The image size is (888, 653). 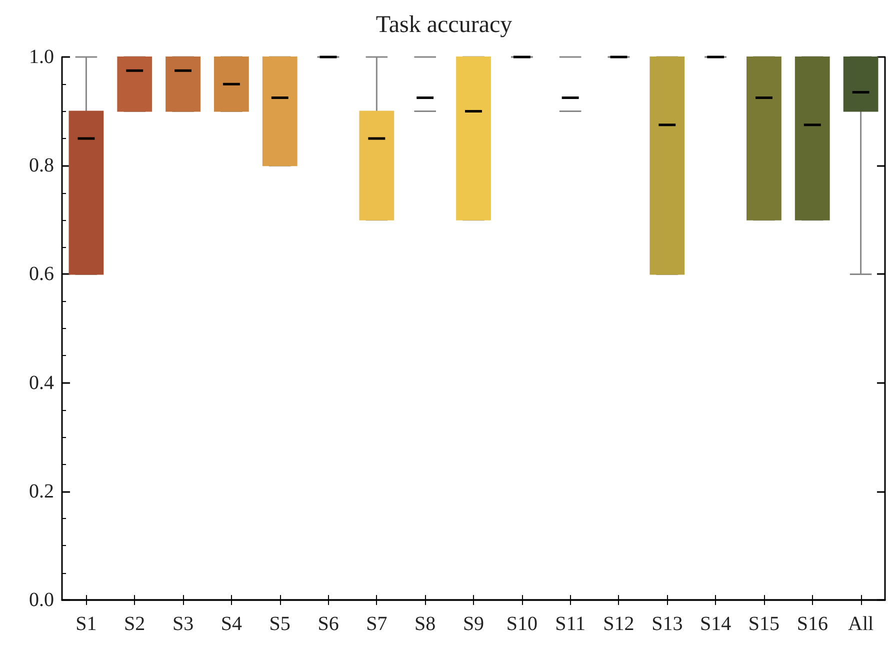 What do you see at coordinates (41, 57) in the screenshot?
I see `y-tick-label: 1.0` at bounding box center [41, 57].